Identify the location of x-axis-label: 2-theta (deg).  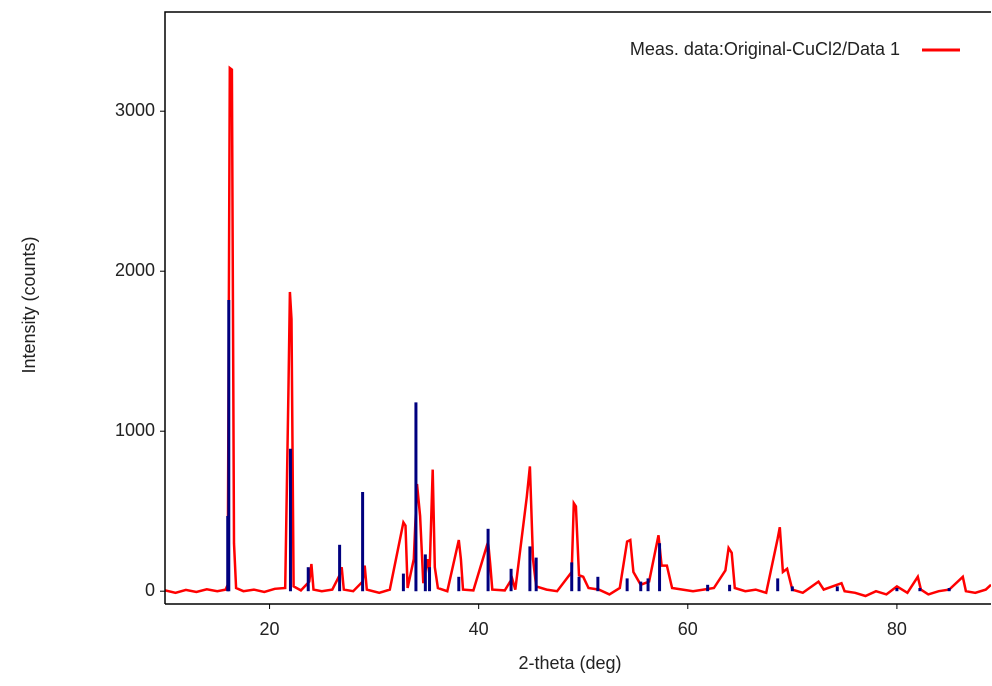
(569, 663).